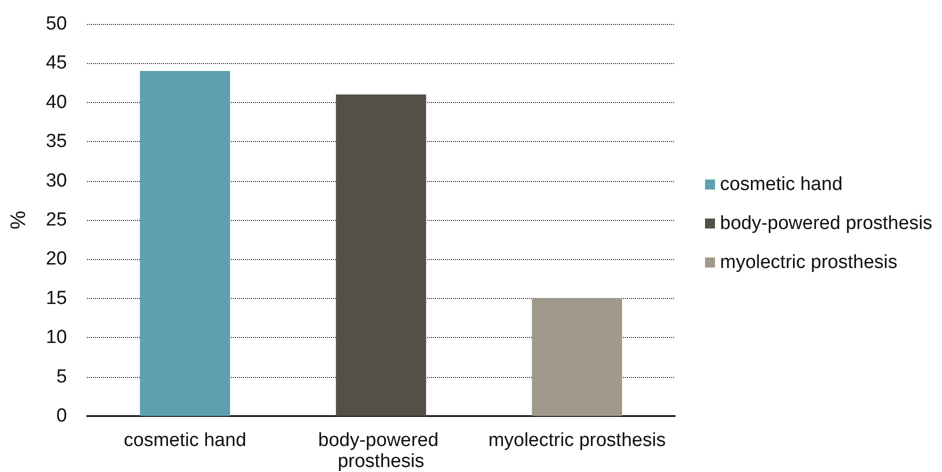 The image size is (942, 472). I want to click on y-tick-label: 30, so click(56, 181).